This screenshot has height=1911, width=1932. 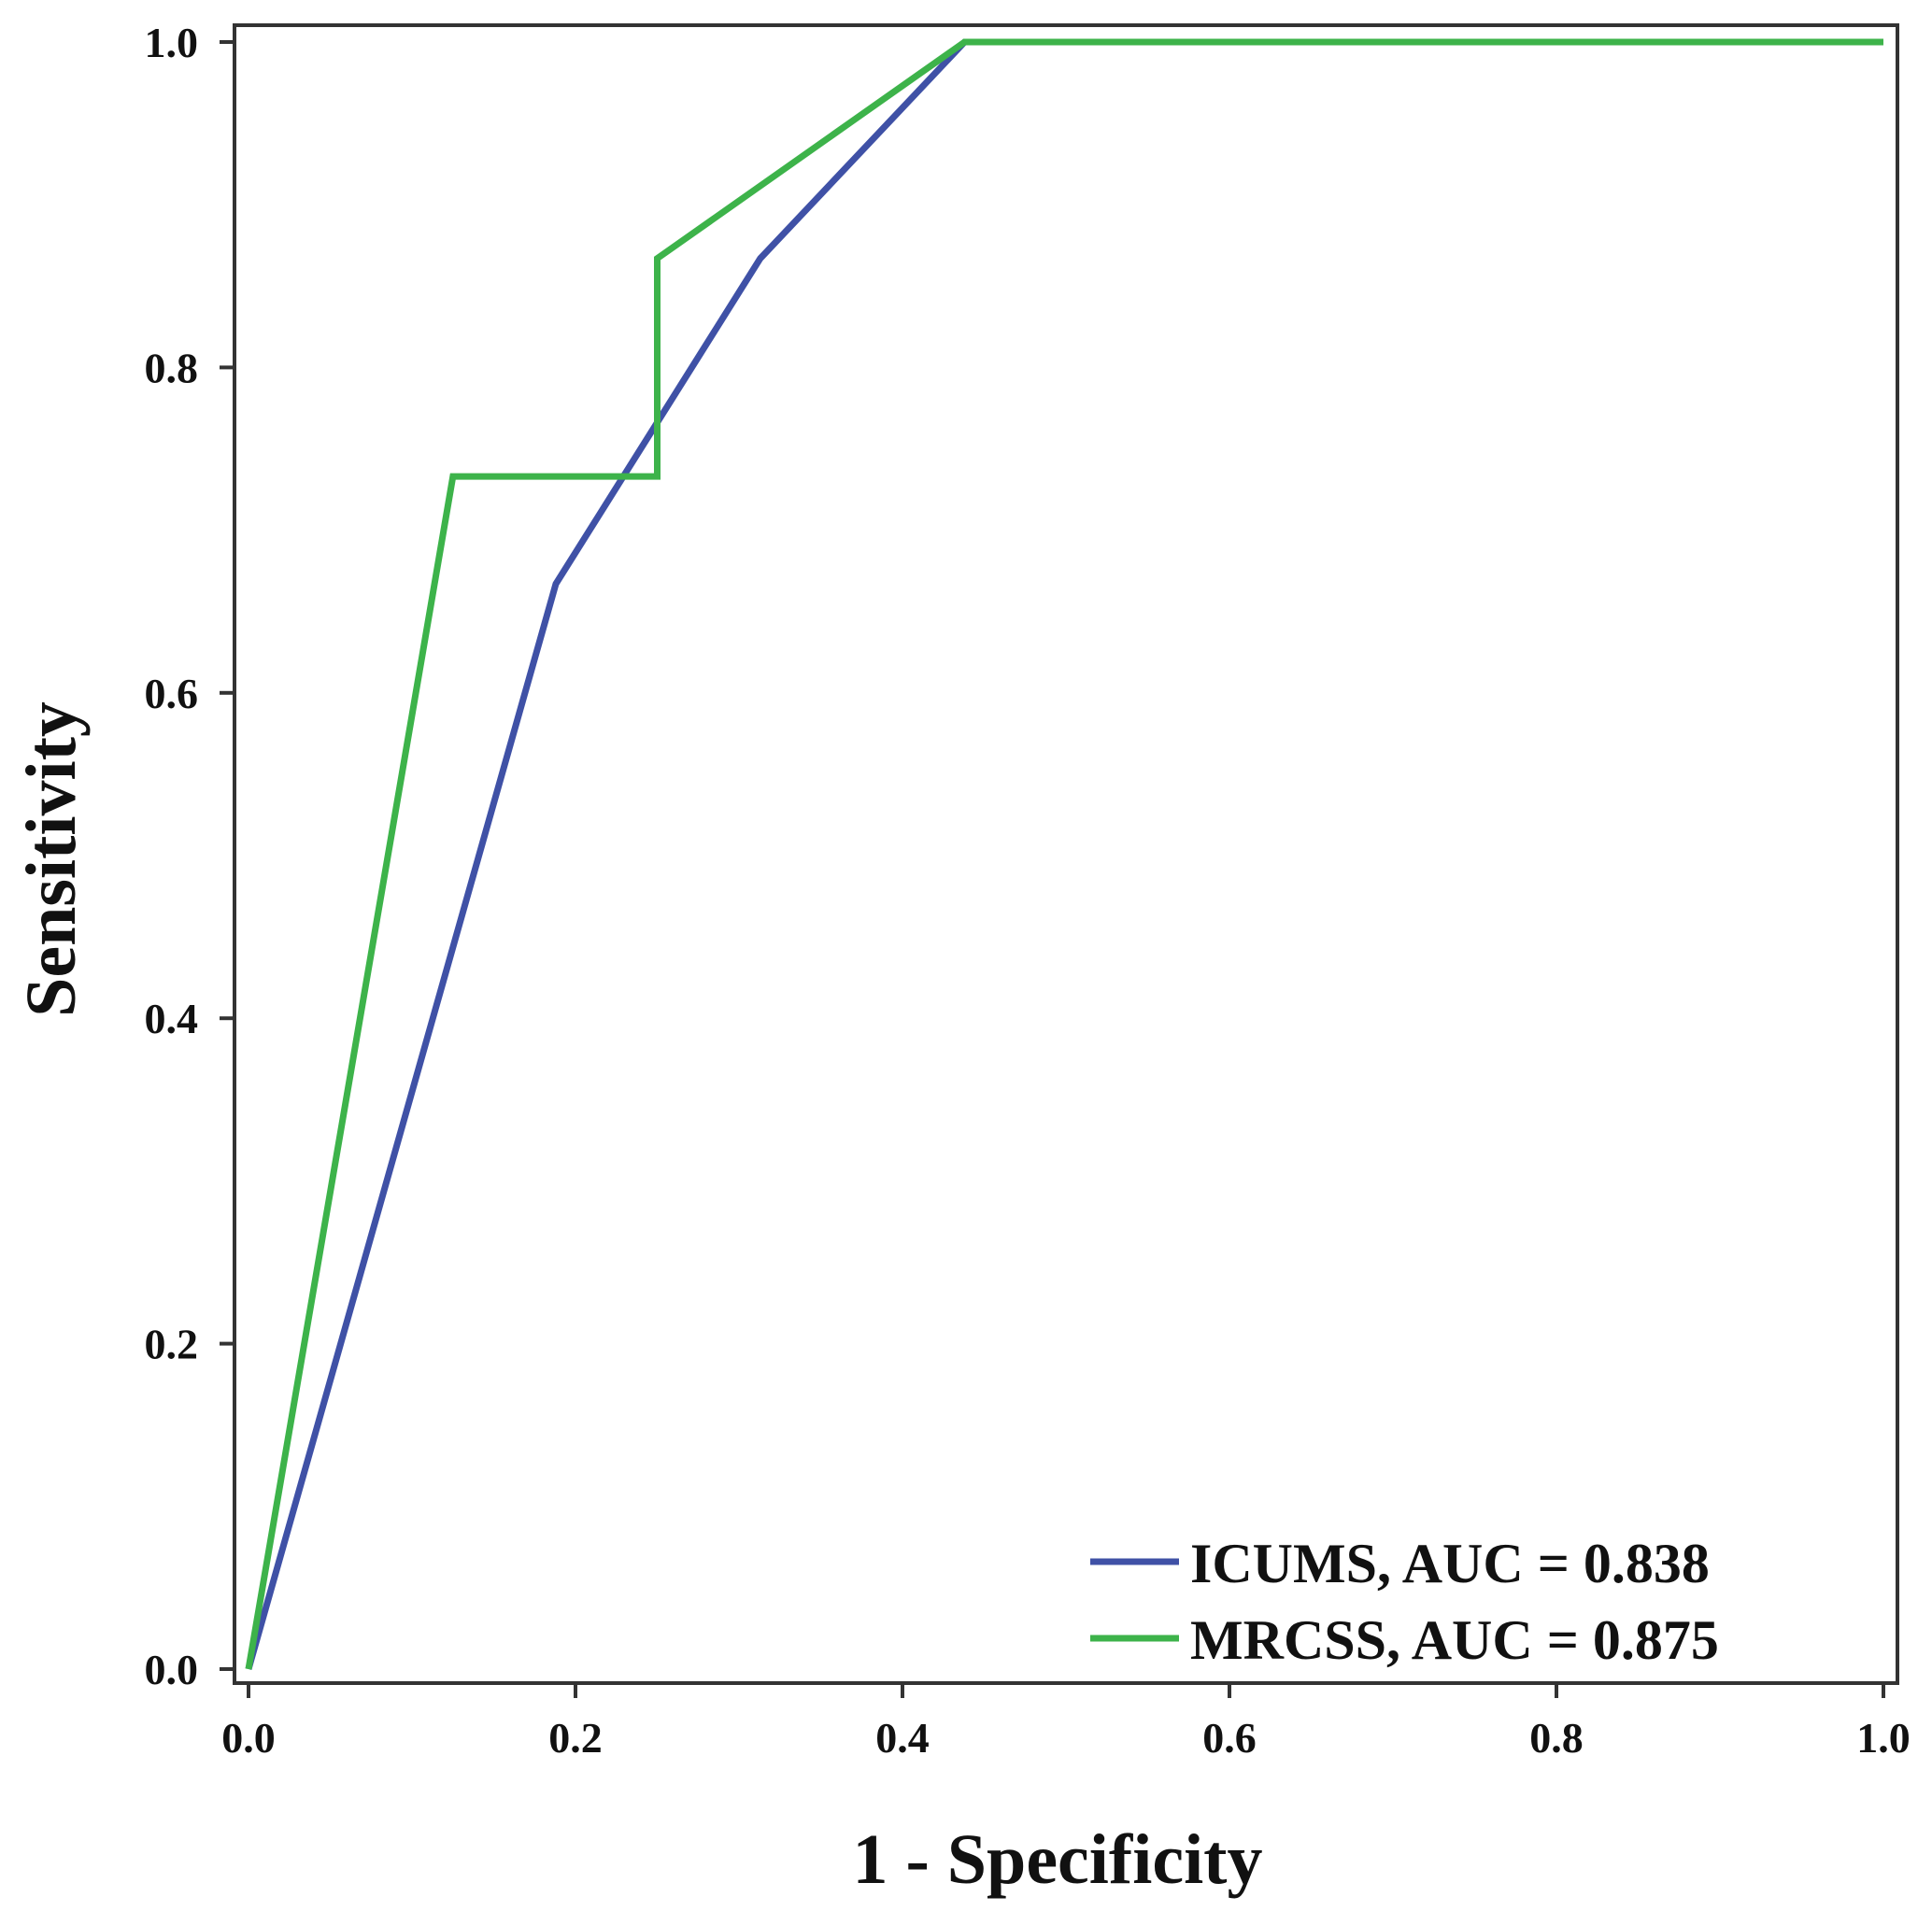 I want to click on y-tick-label: 0.4, so click(x=172, y=1018).